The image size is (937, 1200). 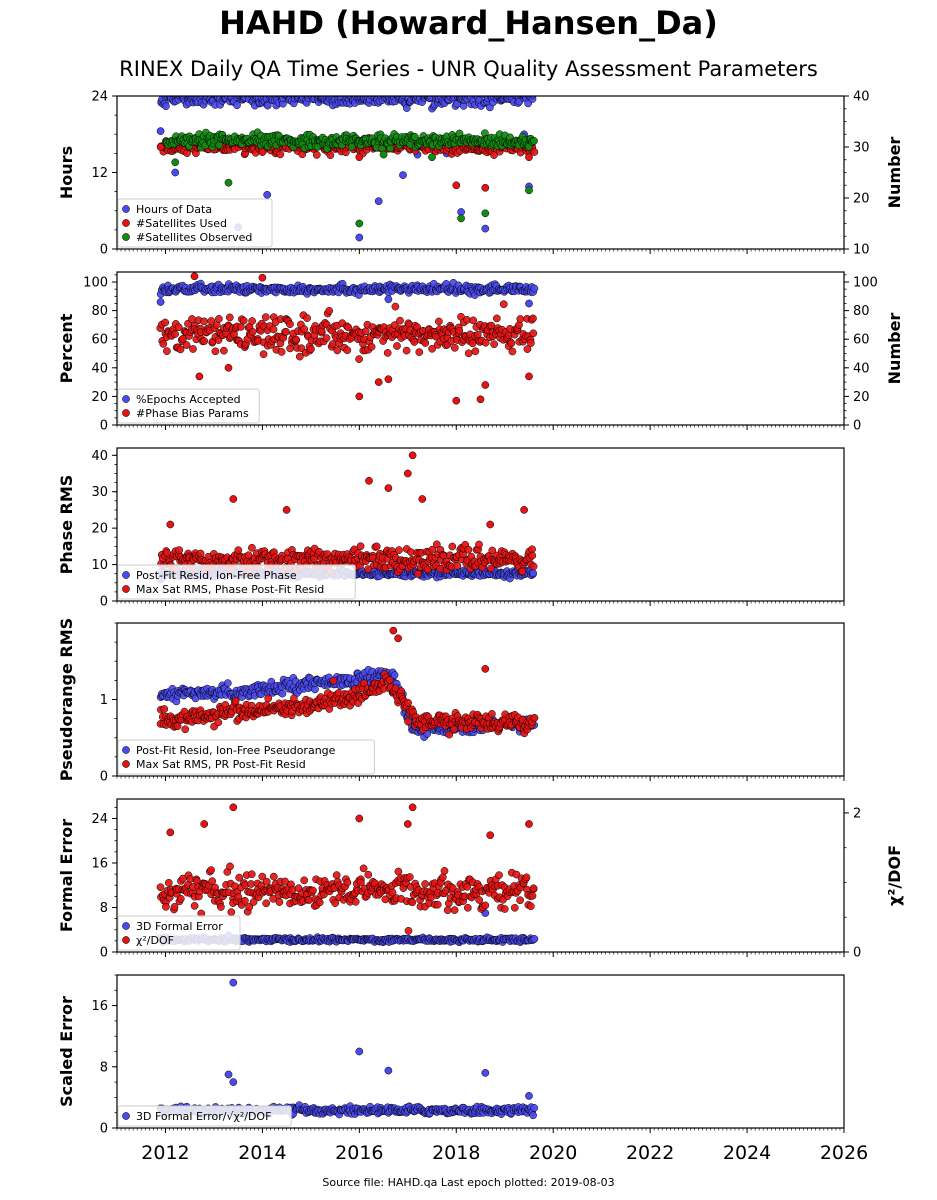 I want to click on y-tick-label: 60, so click(x=99, y=340).